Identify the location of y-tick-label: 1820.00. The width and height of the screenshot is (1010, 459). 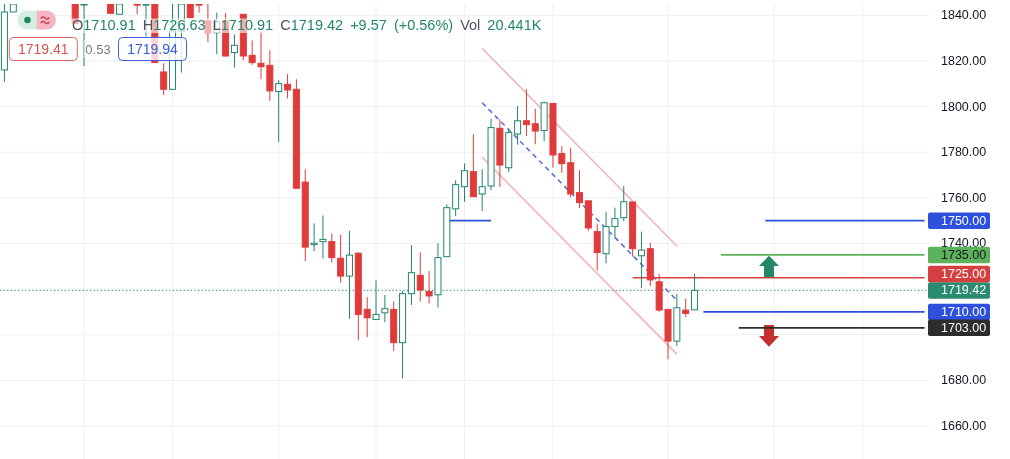
(964, 61).